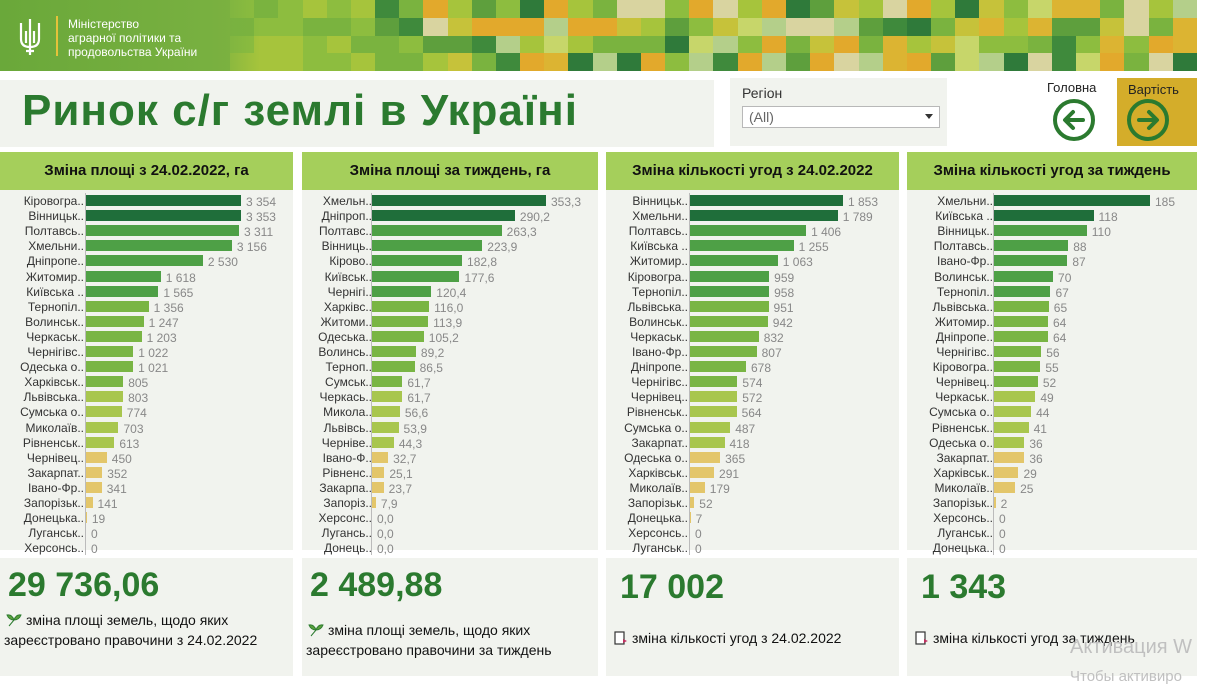  I want to click on arrow-right-icon, so click(1148, 120).